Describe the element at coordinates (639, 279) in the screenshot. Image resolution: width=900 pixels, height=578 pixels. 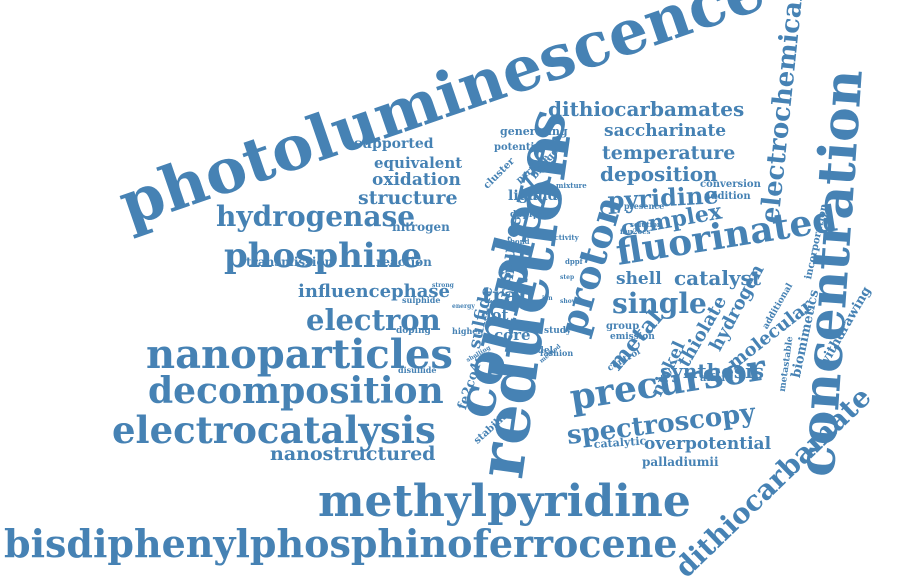
I see `cloud-word: shell` at that location.